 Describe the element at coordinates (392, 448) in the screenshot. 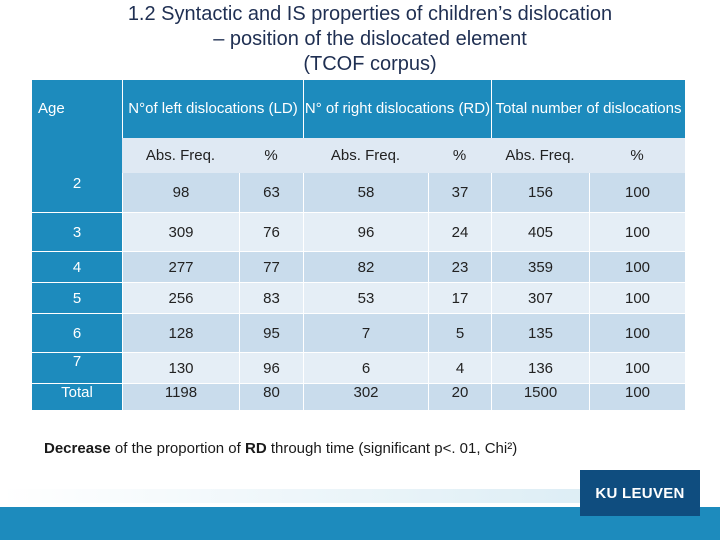

I see `note-text-2: through time (significant p<. 01, Chi²)` at that location.